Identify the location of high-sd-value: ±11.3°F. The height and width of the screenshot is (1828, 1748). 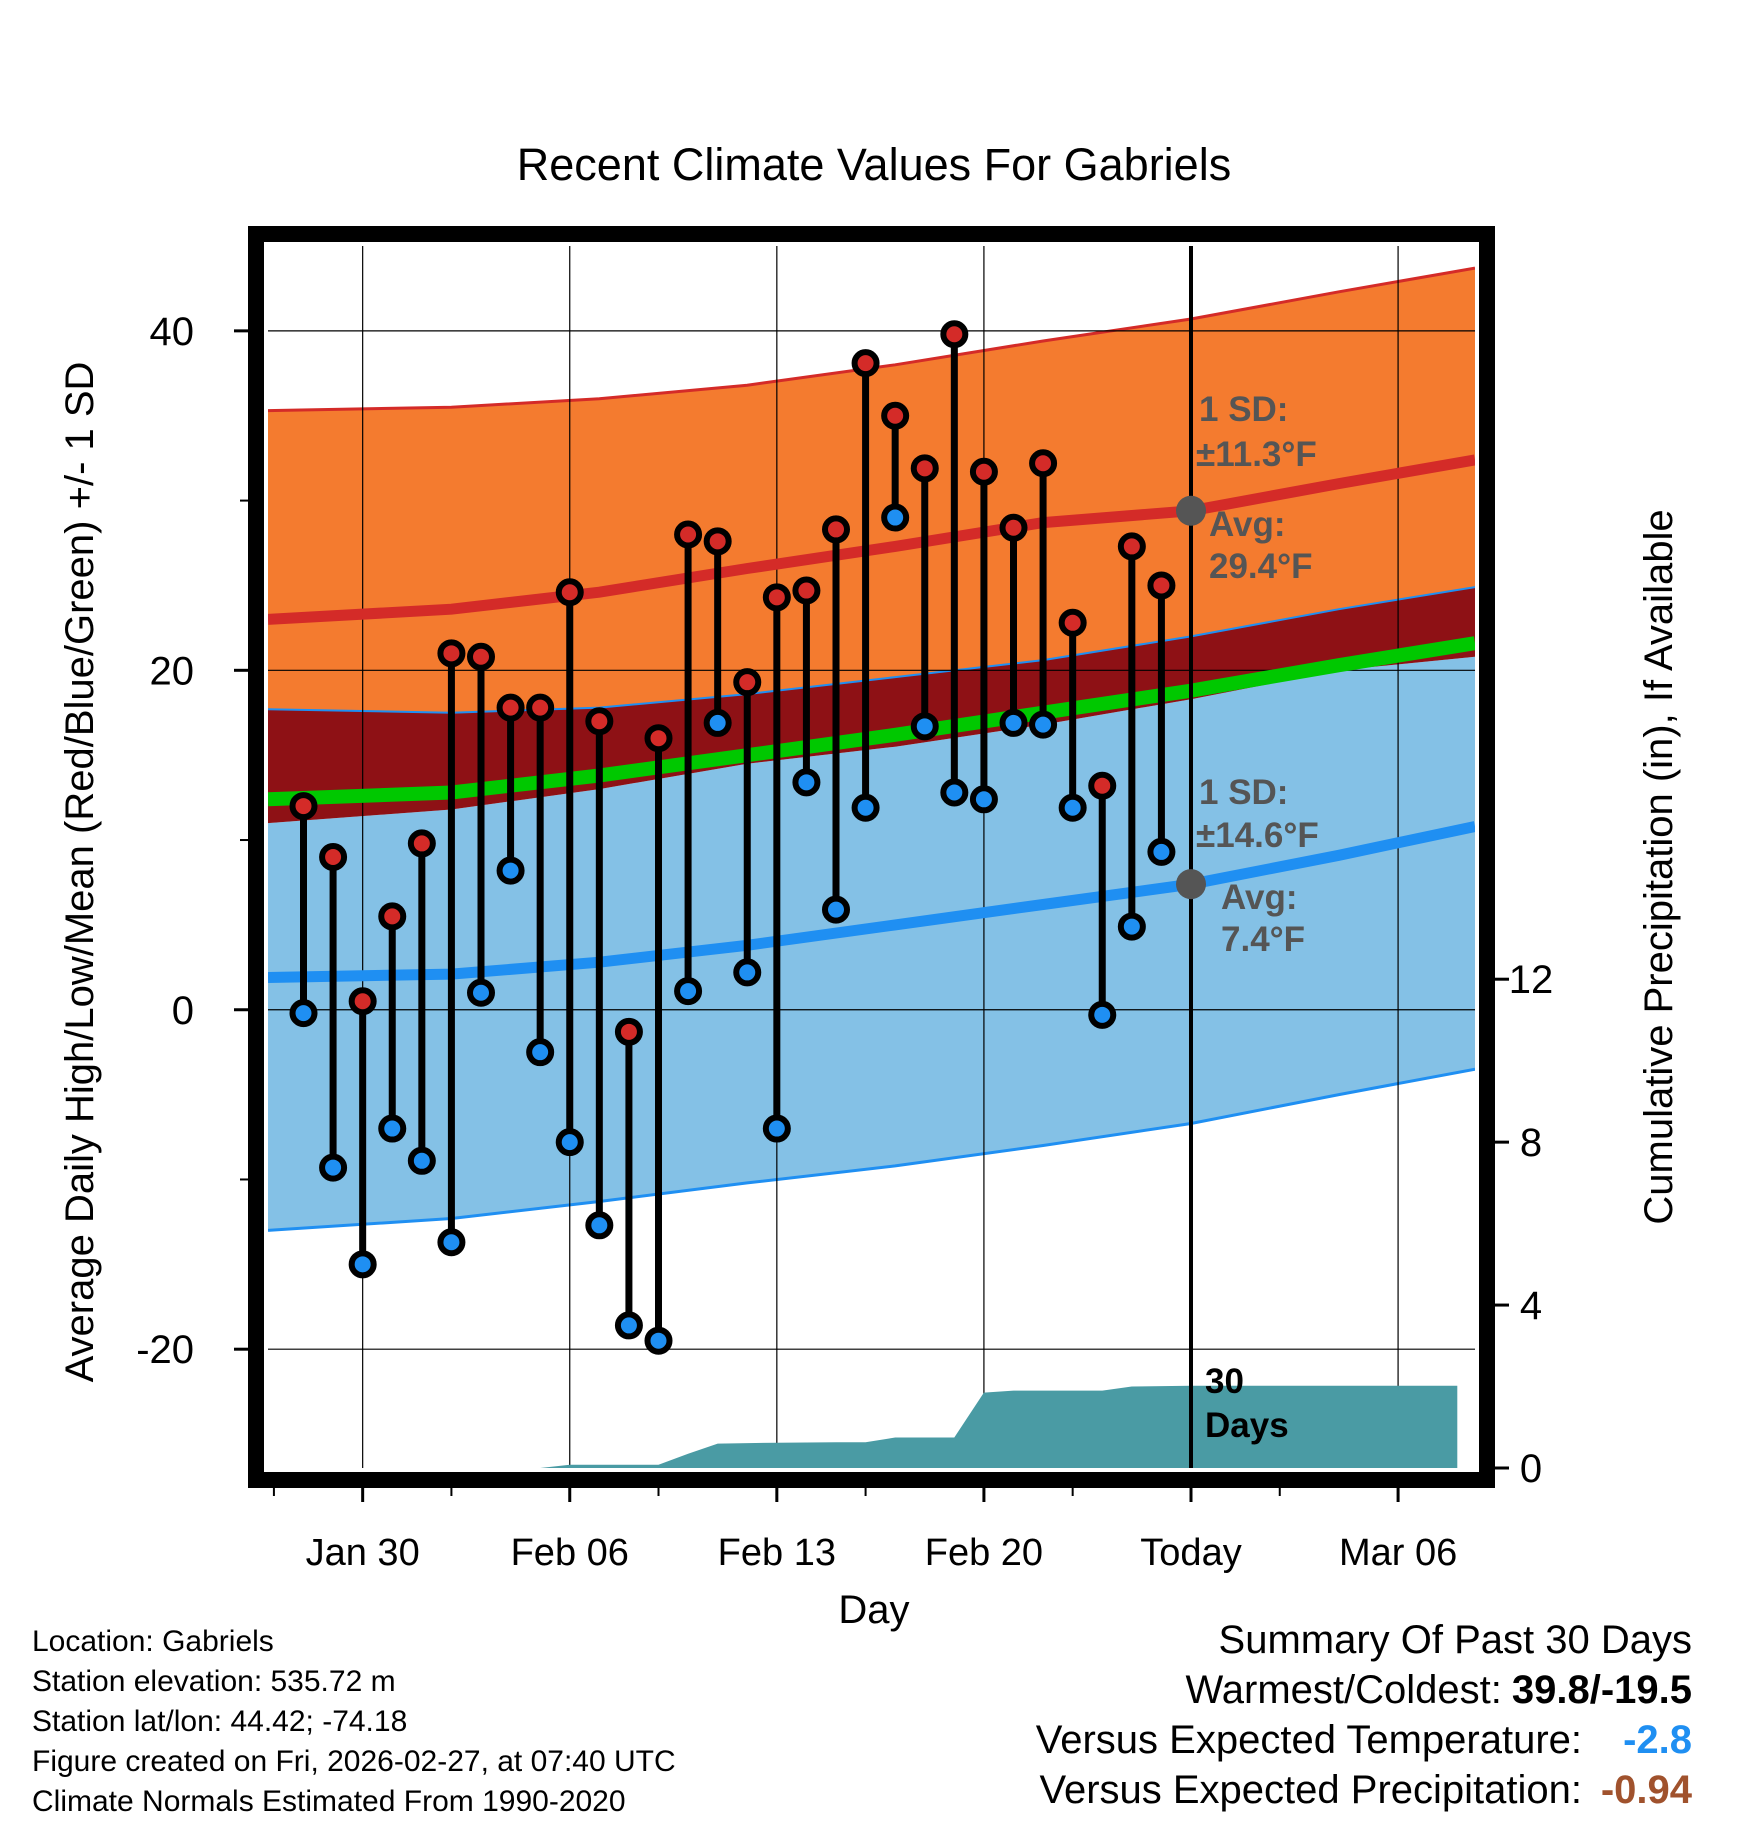
(1256, 454).